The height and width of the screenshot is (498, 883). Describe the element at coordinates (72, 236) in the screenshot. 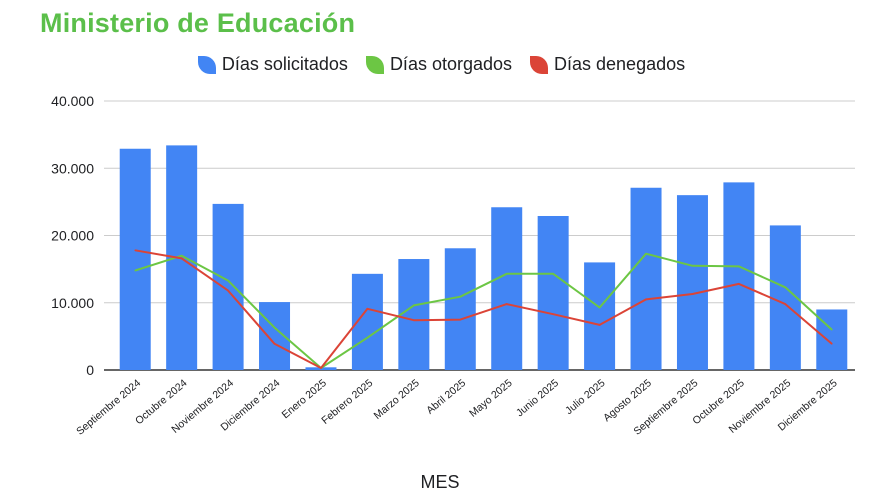

I see `y-tick-label: 20.000` at that location.